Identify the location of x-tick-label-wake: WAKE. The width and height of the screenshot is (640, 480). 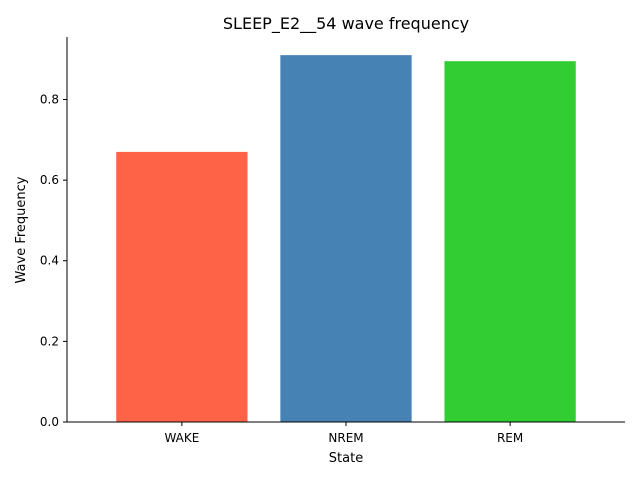
(181, 438).